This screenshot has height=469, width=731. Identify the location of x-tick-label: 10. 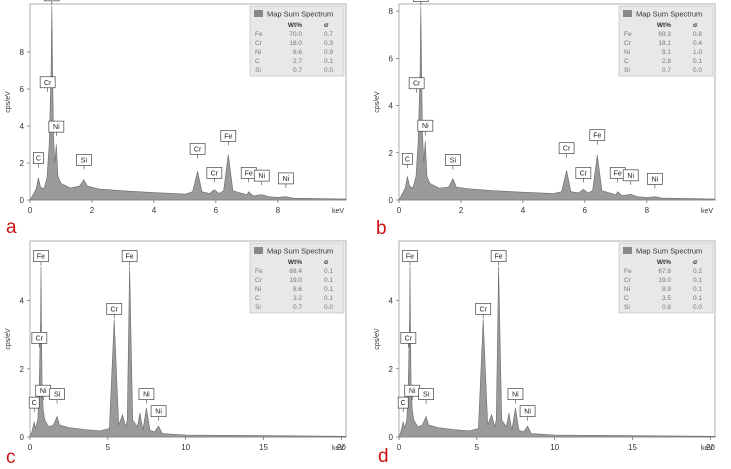
(554, 447).